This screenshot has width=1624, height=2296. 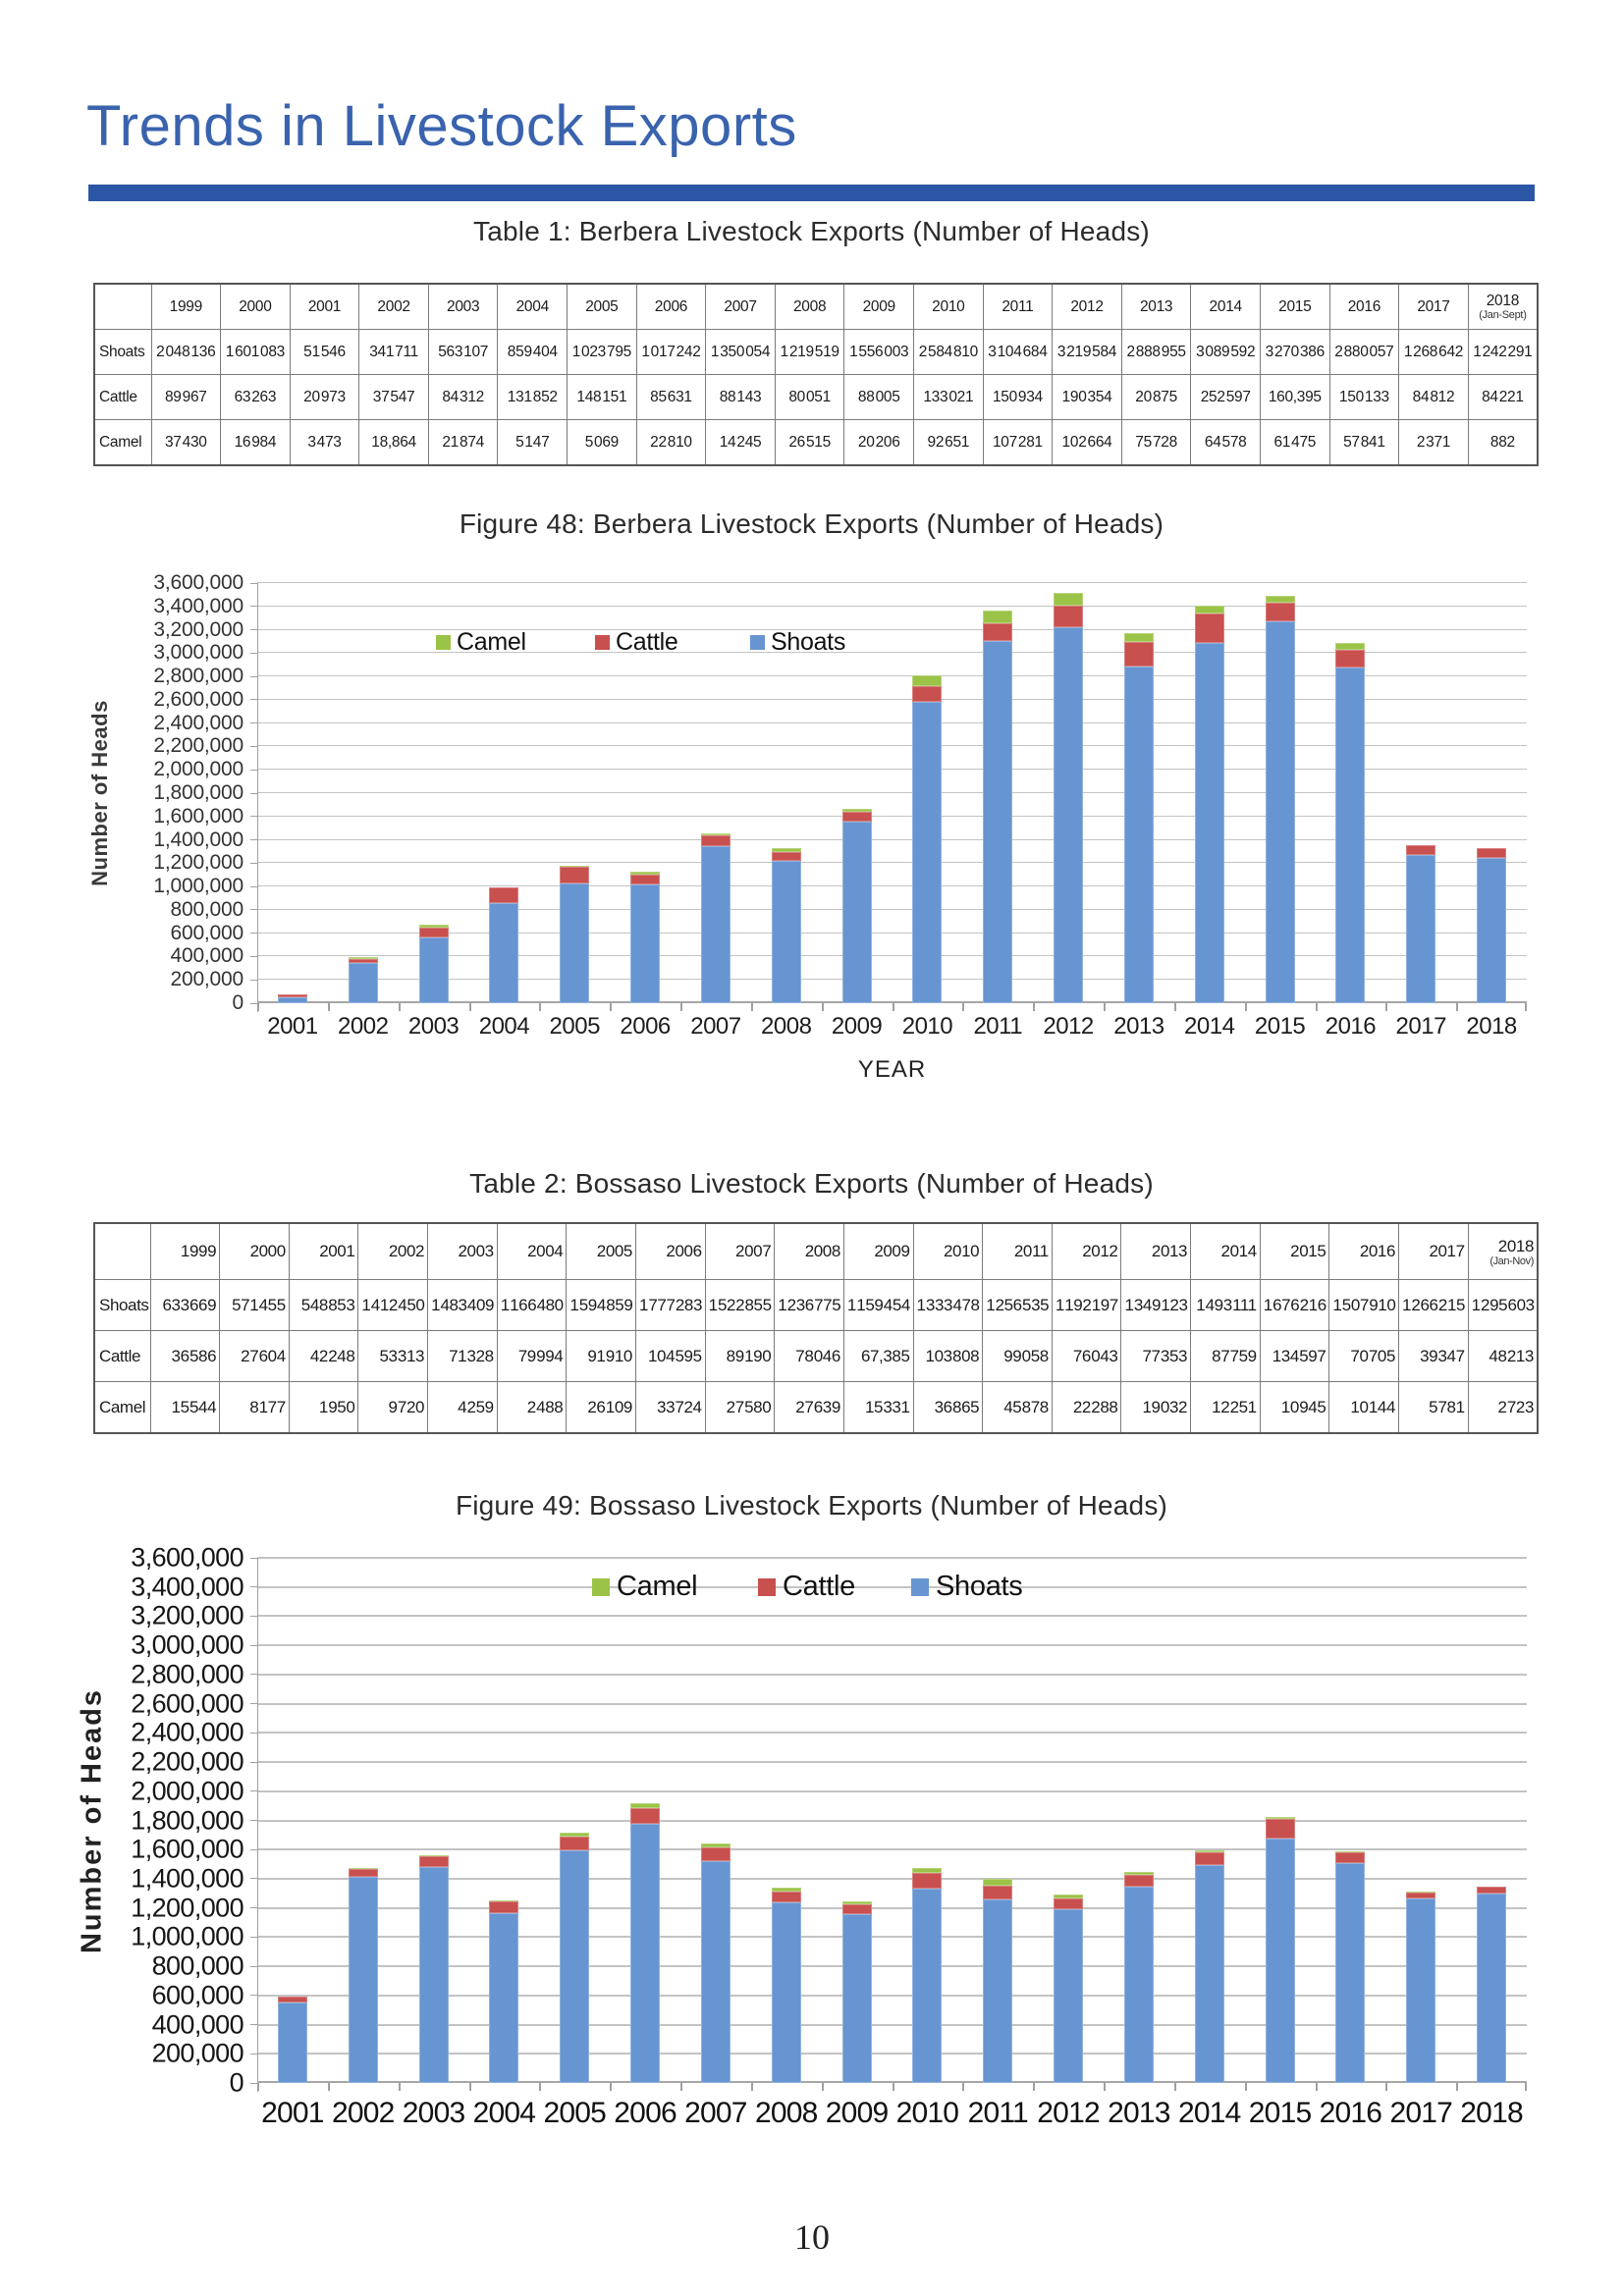 What do you see at coordinates (92, 1820) in the screenshot?
I see `figure49-y-axis-title: Number of Heads` at bounding box center [92, 1820].